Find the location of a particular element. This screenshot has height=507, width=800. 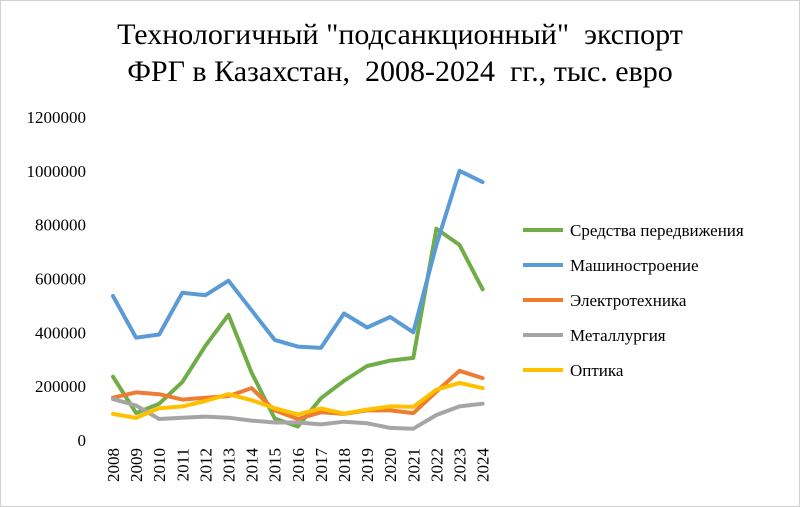

x-tick-label: 2022 is located at coordinates (436, 465).